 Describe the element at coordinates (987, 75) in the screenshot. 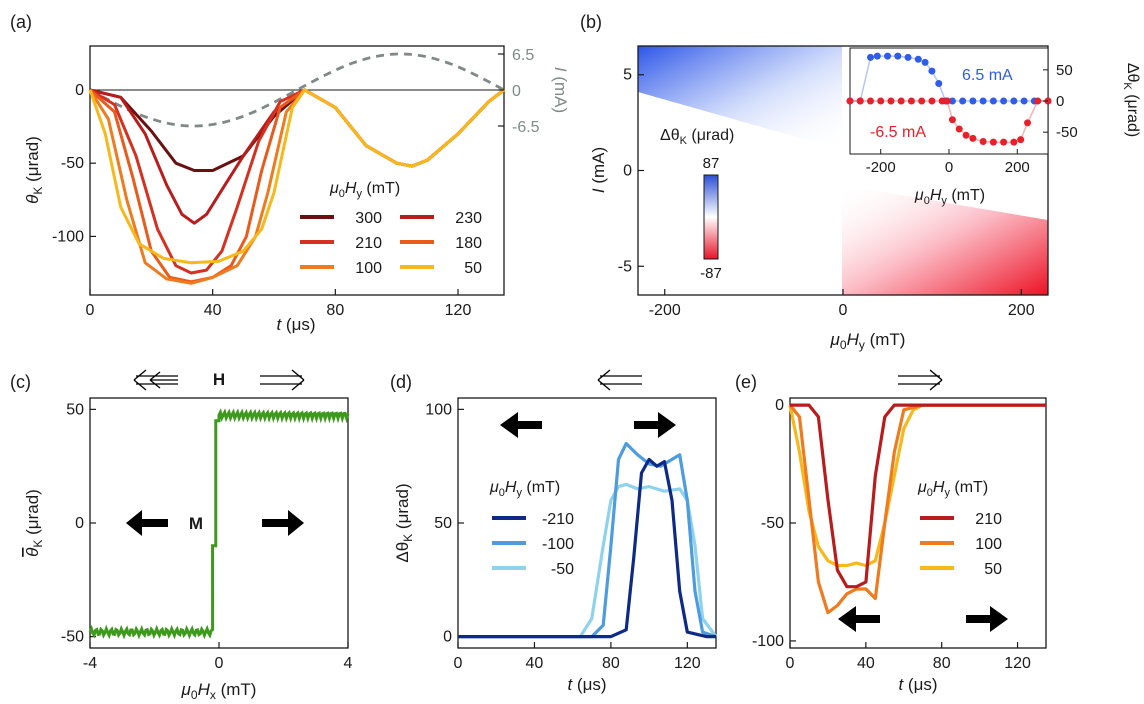

I see `inset-legend-pos: 6.5 mA` at that location.